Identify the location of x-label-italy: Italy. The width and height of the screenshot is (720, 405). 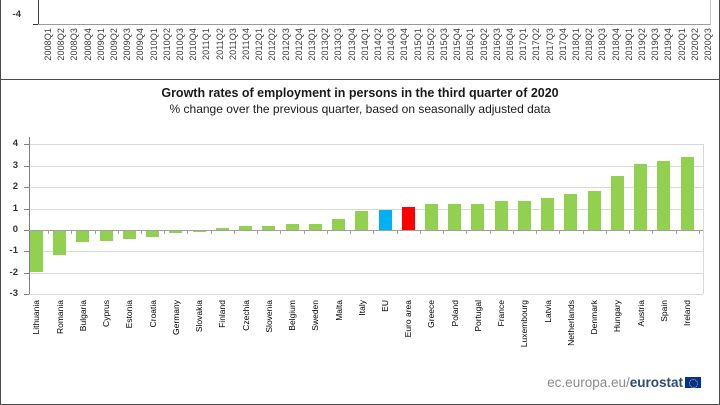
(361, 308).